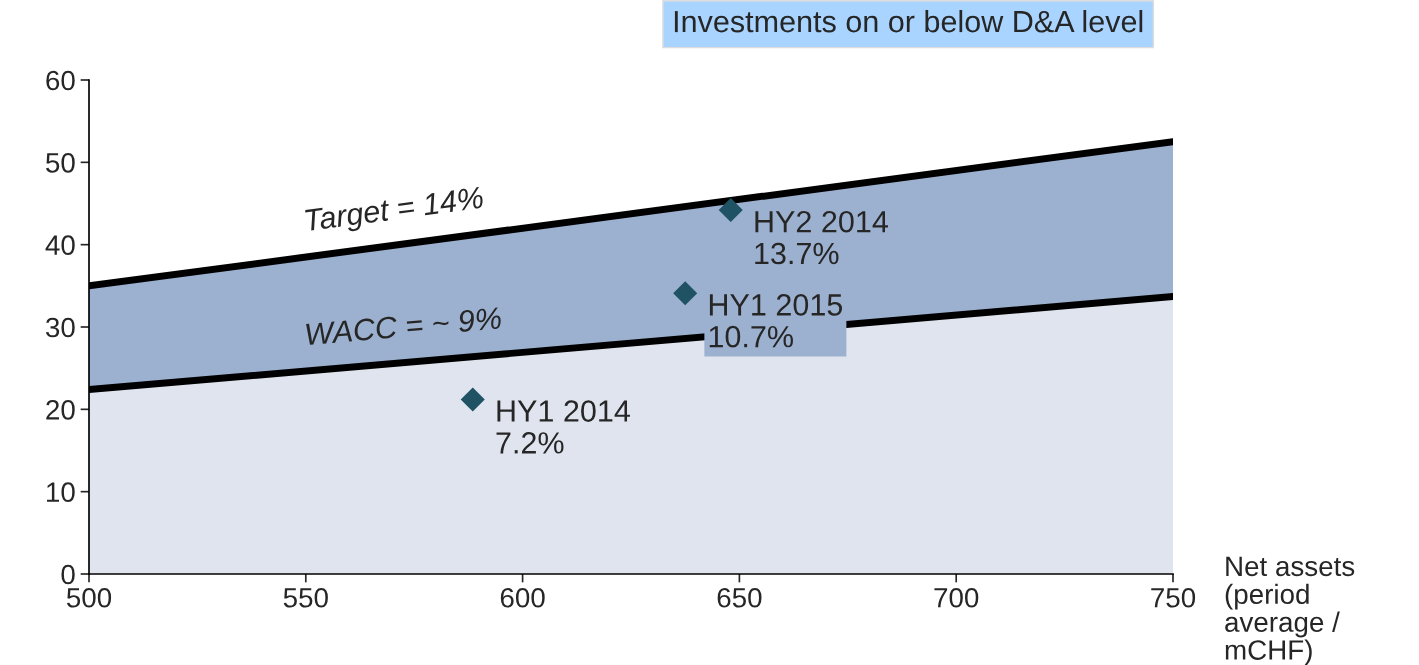  Describe the element at coordinates (563, 427) in the screenshot. I see `annotation: HY1 2014 7.2%` at that location.